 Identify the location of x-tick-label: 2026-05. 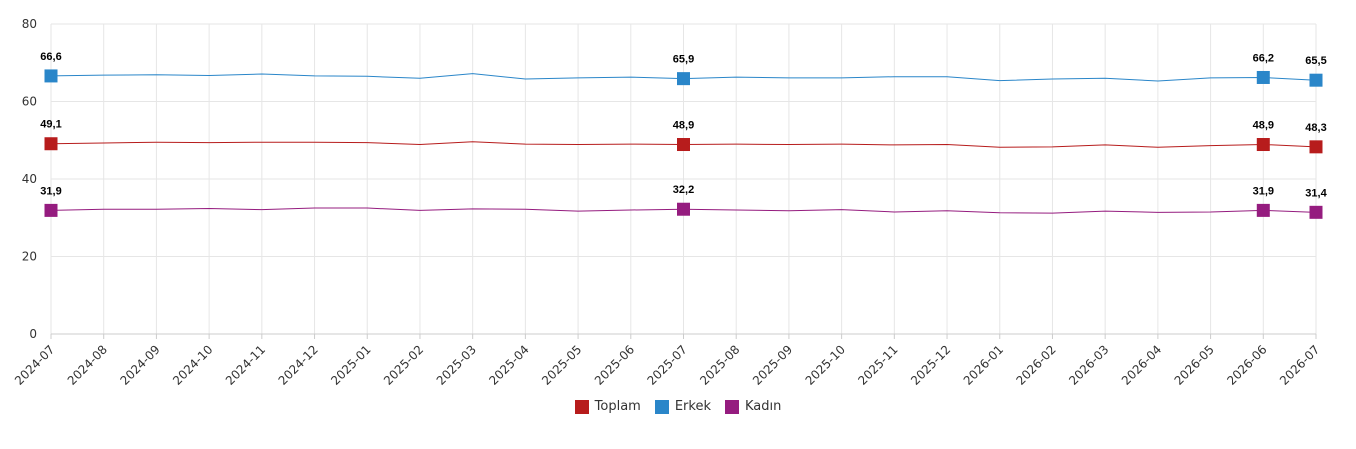
(1194, 364).